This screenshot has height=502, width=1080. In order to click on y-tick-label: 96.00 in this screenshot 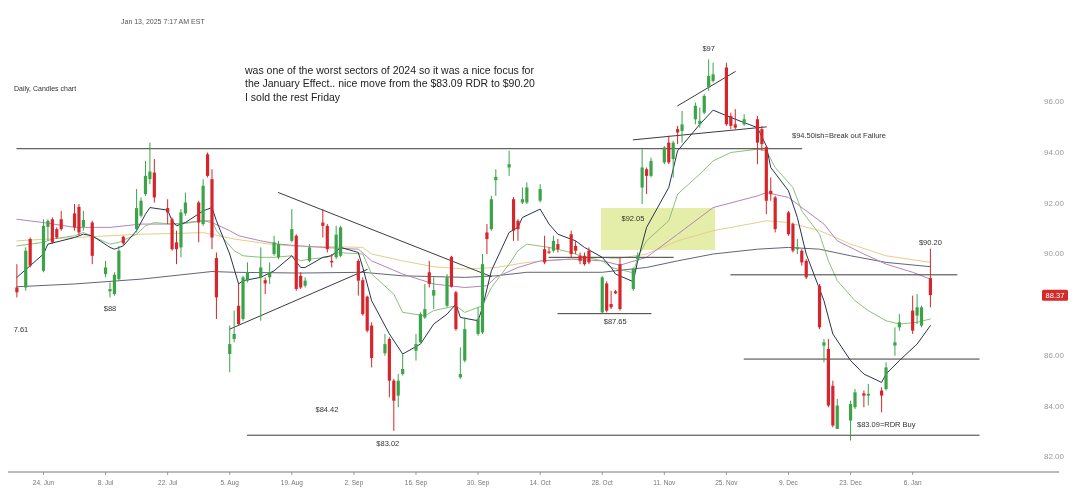, I will do `click(1054, 102)`.